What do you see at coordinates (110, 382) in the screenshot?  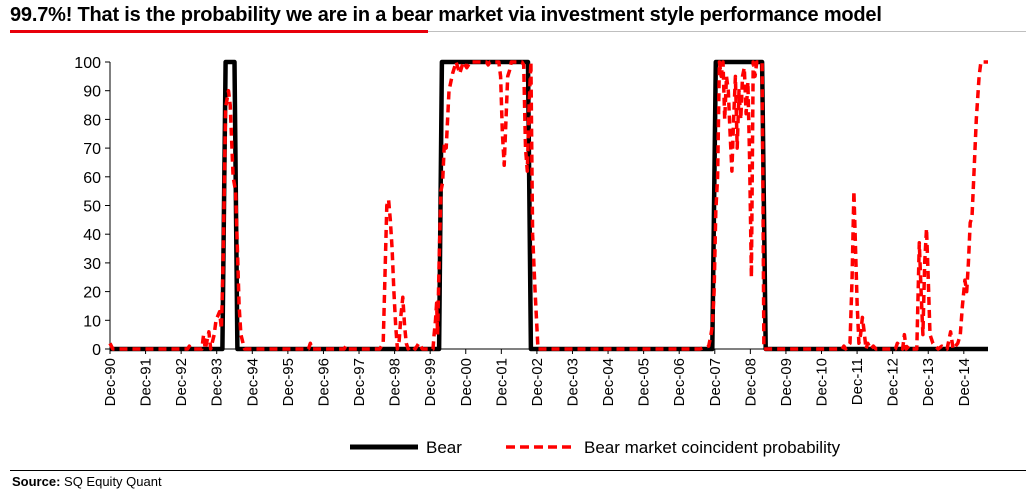 I see `x-tick-label: Dec-90` at bounding box center [110, 382].